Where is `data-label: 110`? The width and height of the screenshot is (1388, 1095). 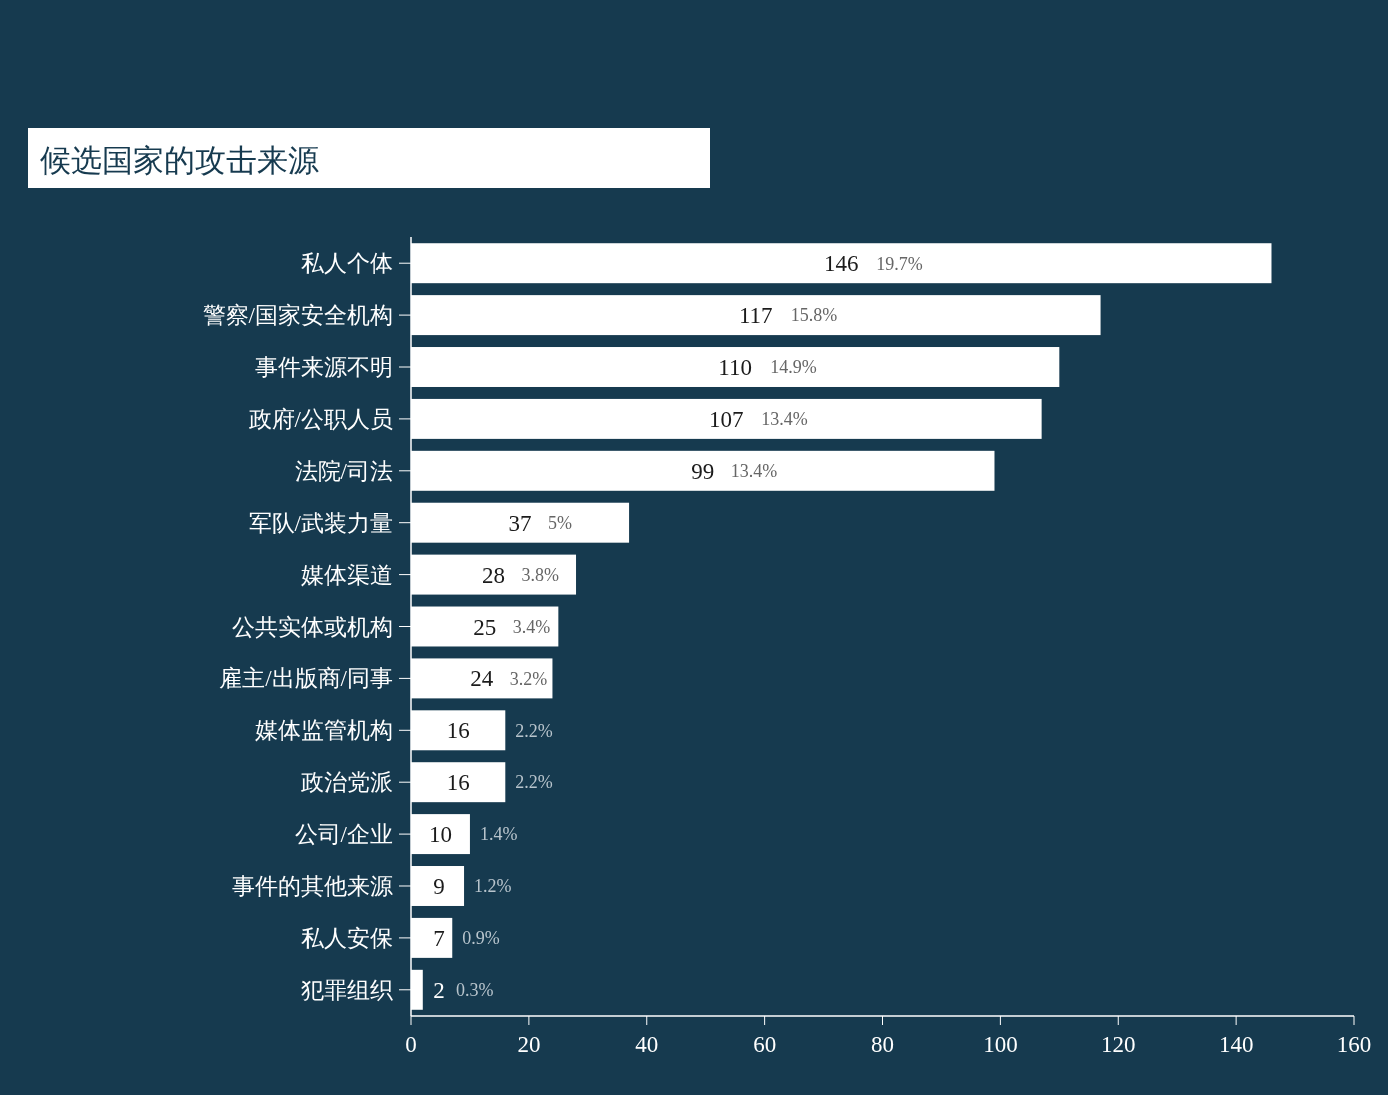 data-label: 110 is located at coordinates (735, 368).